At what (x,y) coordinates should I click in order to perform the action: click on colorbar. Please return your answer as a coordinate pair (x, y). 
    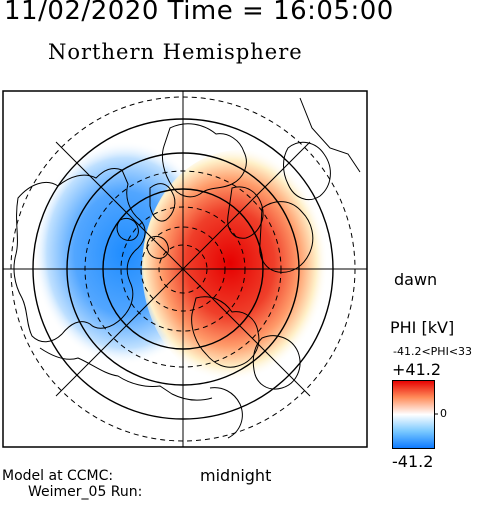
    Looking at the image, I should click on (415, 414).